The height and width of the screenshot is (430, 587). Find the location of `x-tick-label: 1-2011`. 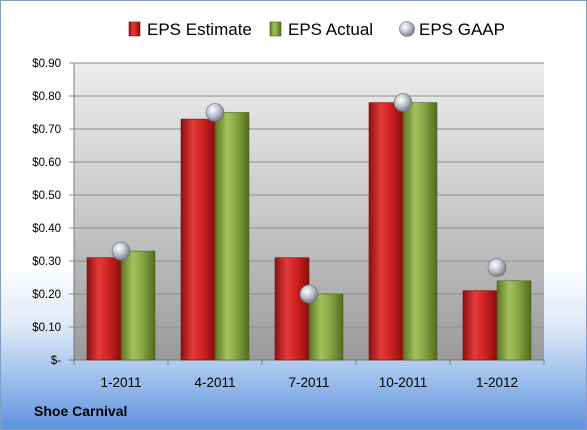

x-tick-label: 1-2011 is located at coordinates (120, 382).